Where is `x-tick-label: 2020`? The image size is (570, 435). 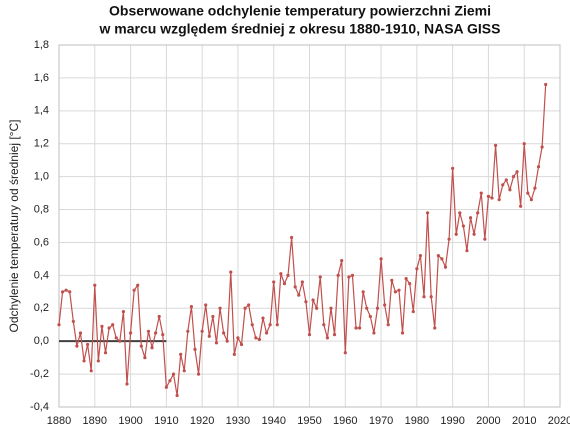
x-tick-label: 2020 is located at coordinates (559, 421).